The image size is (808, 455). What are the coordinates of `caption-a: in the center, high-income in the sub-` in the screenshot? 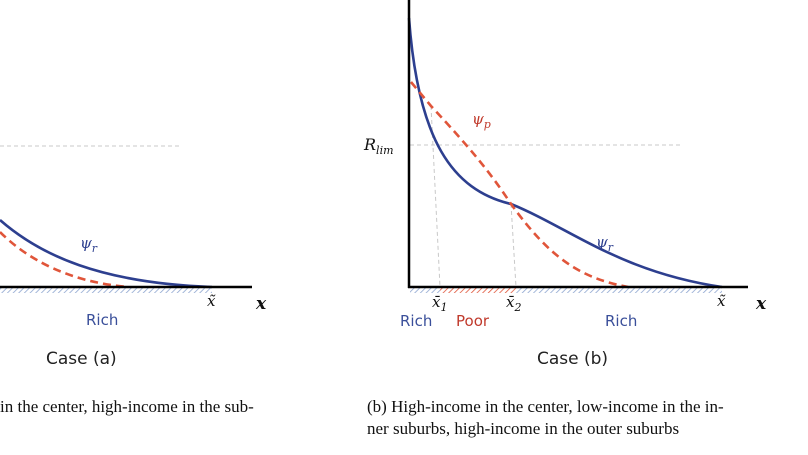 It's located at (127, 406).